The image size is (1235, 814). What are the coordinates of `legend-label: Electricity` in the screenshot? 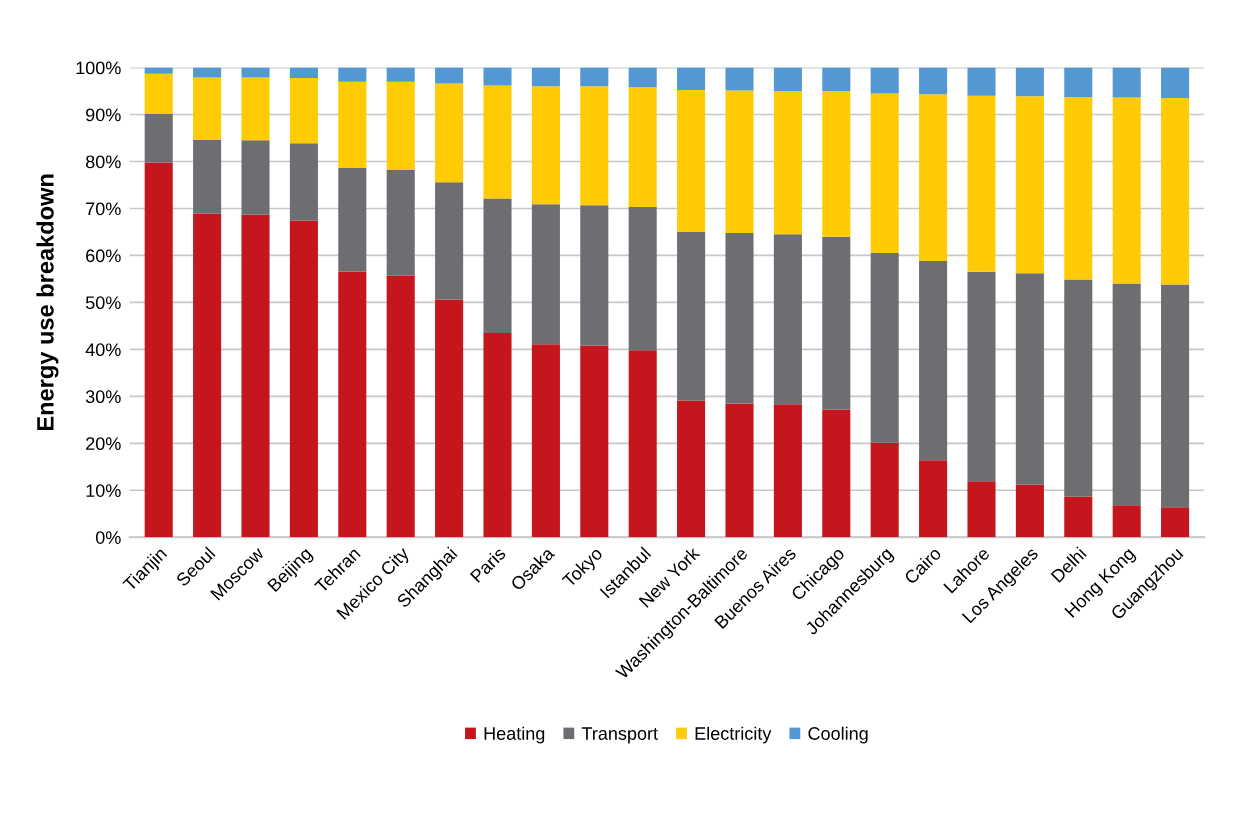 It's located at (733, 735).